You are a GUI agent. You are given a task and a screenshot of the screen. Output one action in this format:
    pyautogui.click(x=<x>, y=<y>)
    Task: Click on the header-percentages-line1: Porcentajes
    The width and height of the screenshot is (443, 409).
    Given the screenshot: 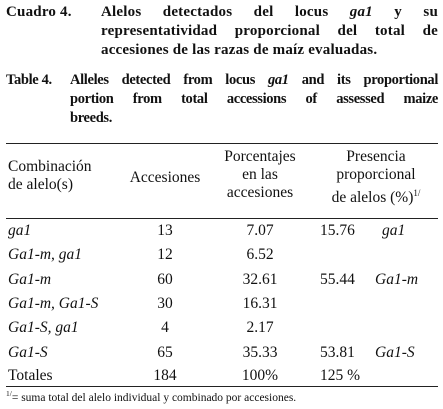 What is the action you would take?
    pyautogui.click(x=260, y=156)
    